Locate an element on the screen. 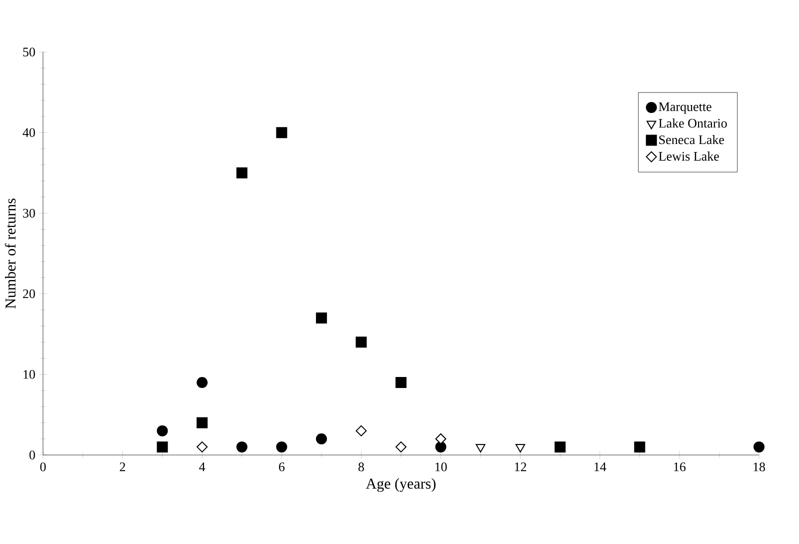 This screenshot has width=799, height=544. legend-label: Lewis Lake is located at coordinates (688, 156).